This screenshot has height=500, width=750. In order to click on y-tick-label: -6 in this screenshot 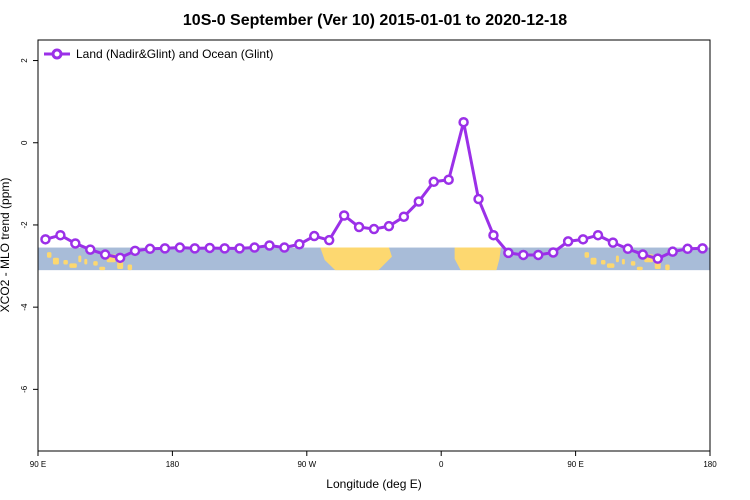, I will do `click(24, 389)`.